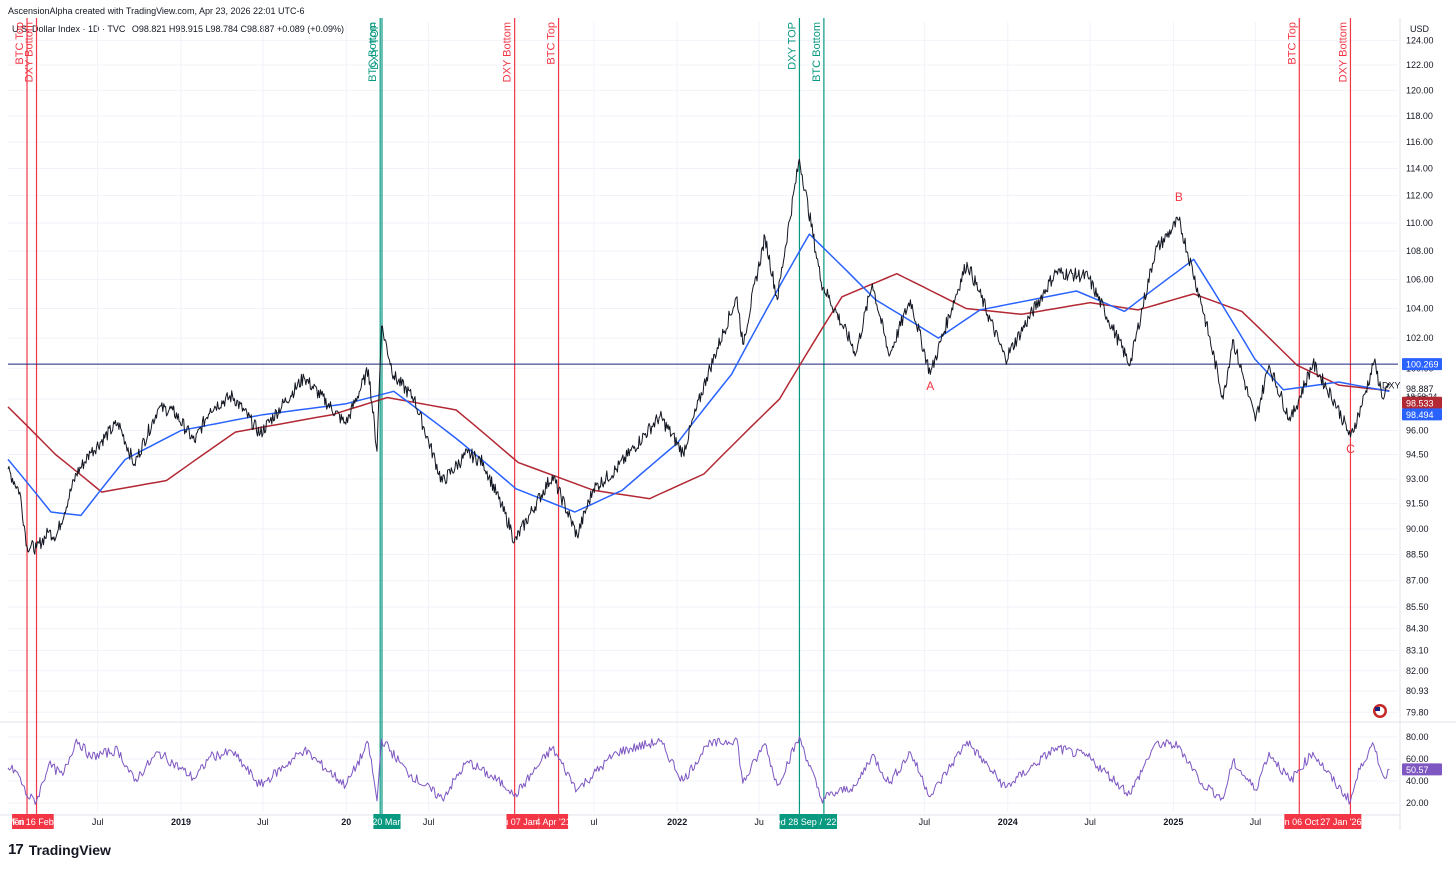 The width and height of the screenshot is (1456, 871). What do you see at coordinates (1417, 781) in the screenshot?
I see `rsi-tick-label: 40.00` at bounding box center [1417, 781].